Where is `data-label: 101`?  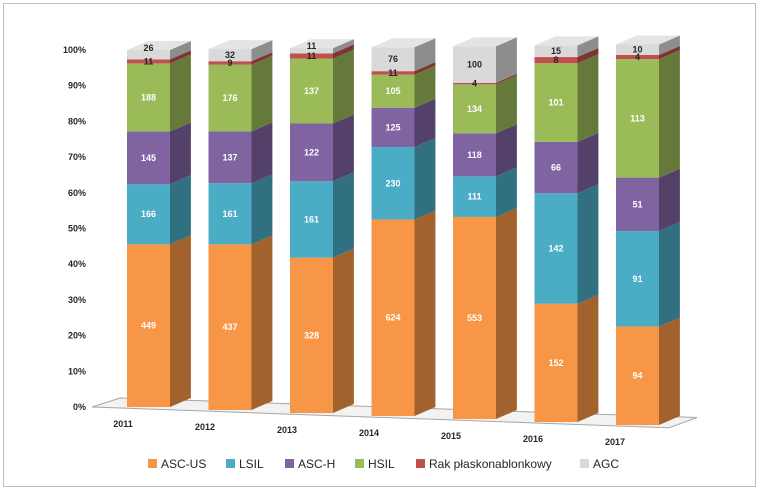
data-label: 101 is located at coordinates (555, 103).